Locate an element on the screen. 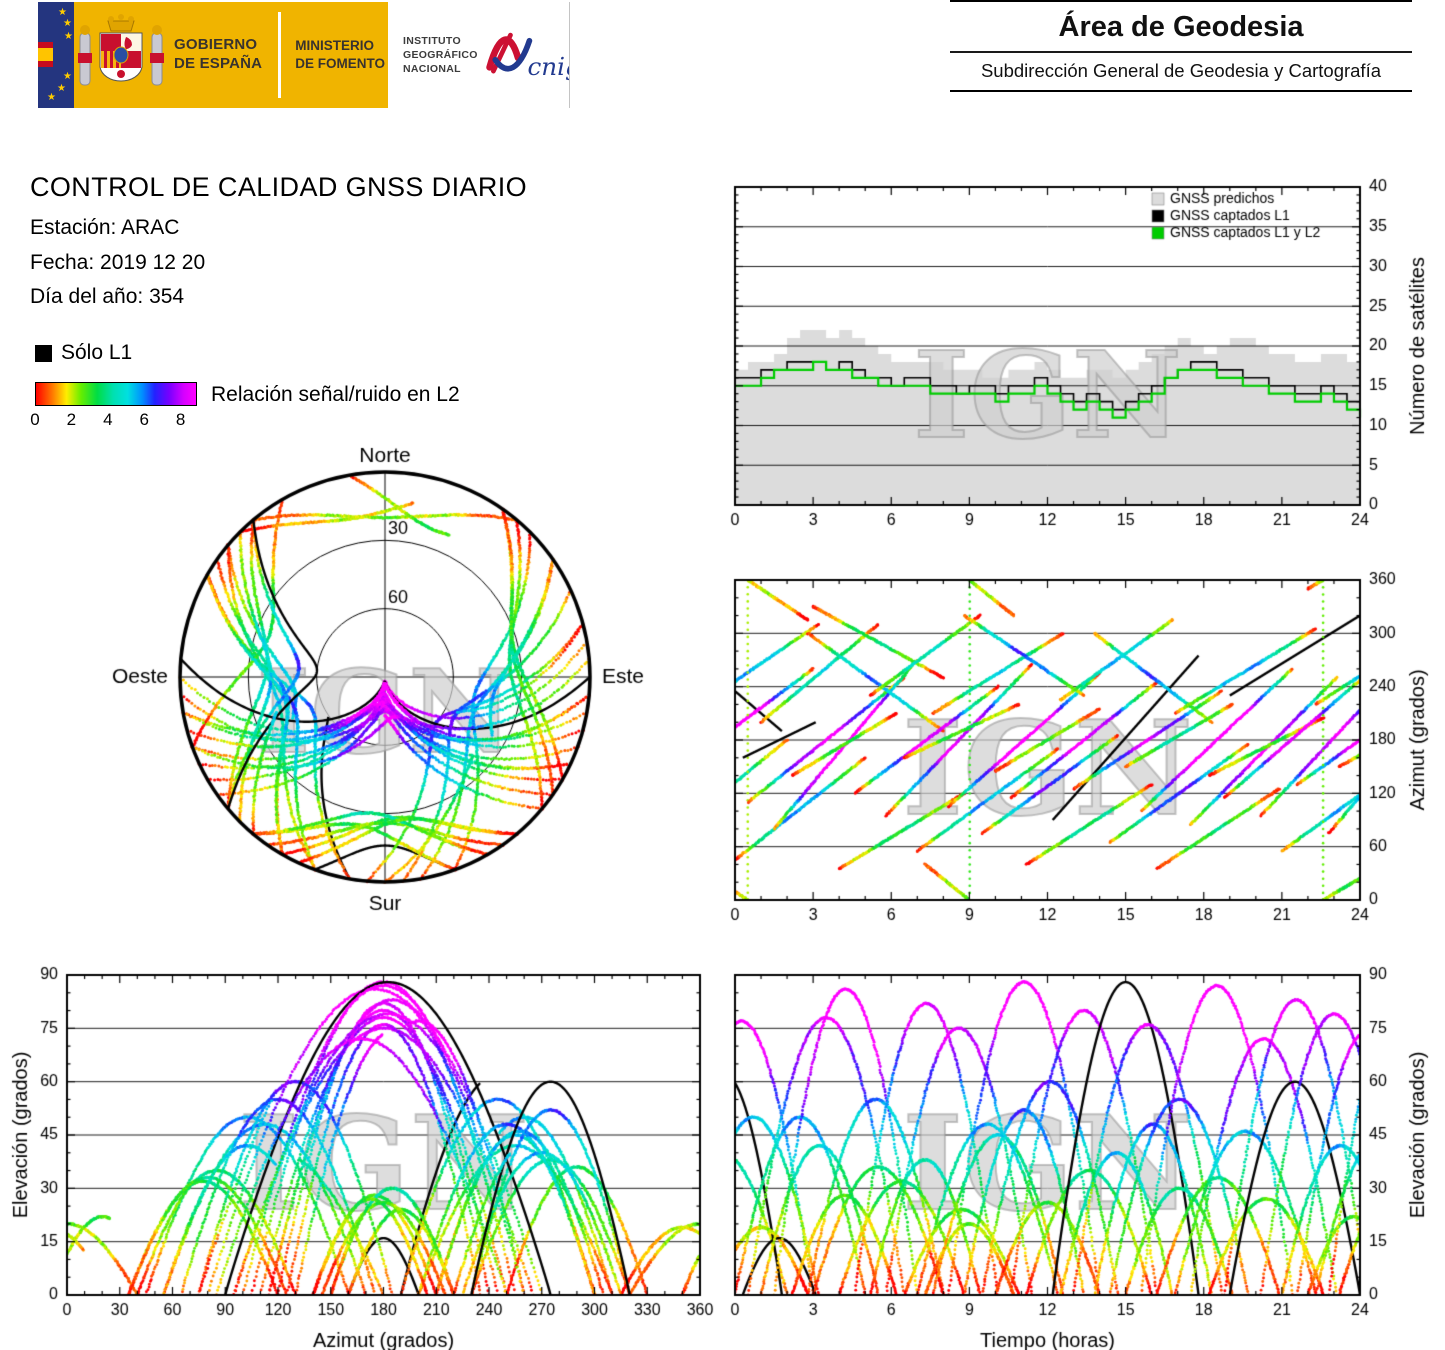  cnig-logo-icon: cnig is located at coordinates (527, 56).